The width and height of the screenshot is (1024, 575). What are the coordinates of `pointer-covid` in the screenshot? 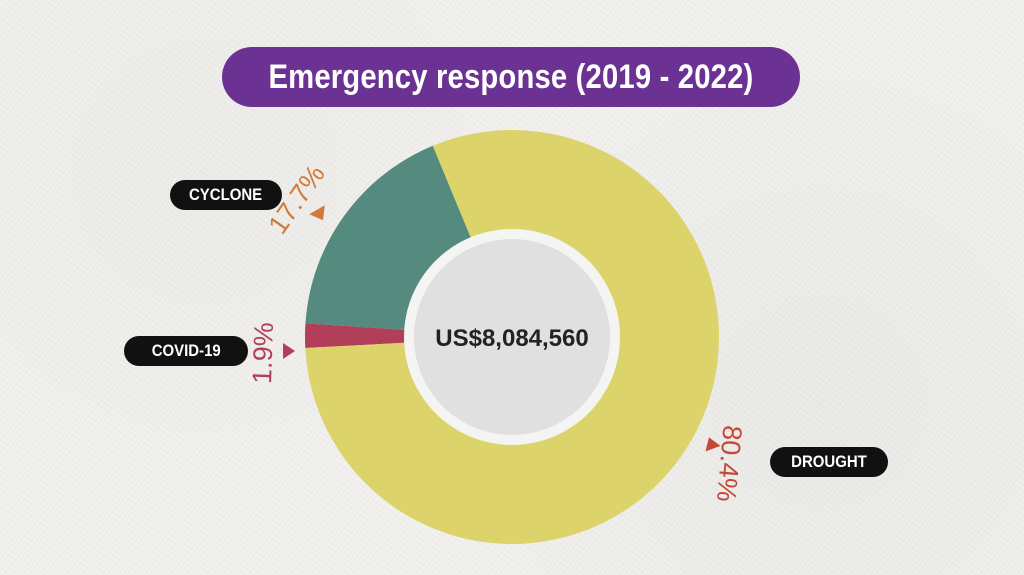 It's located at (289, 351).